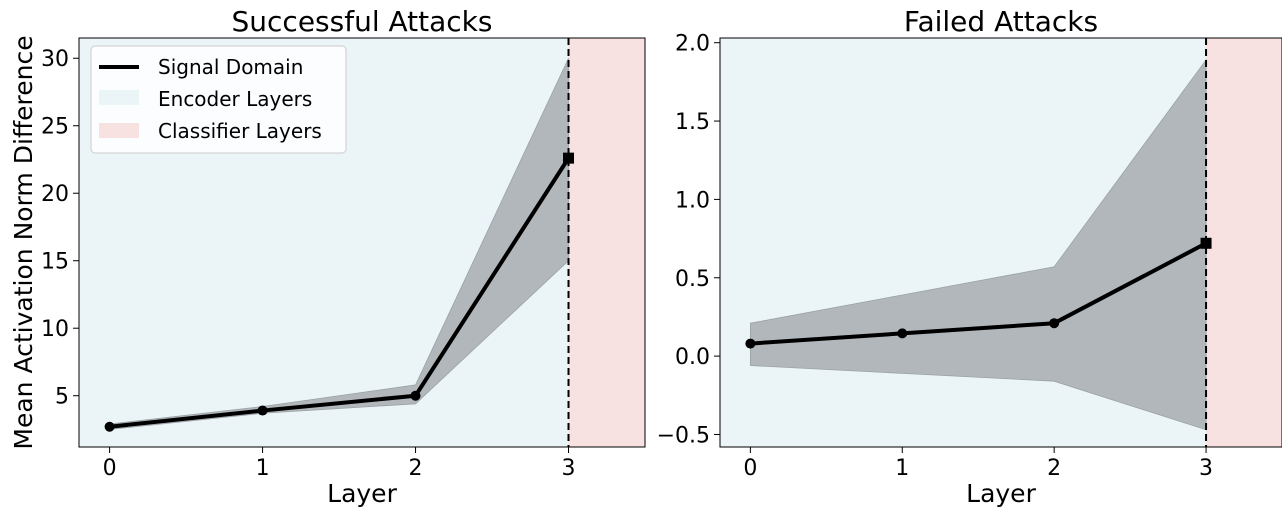  Describe the element at coordinates (62, 397) in the screenshot. I see `y-tick-label: 5` at that location.